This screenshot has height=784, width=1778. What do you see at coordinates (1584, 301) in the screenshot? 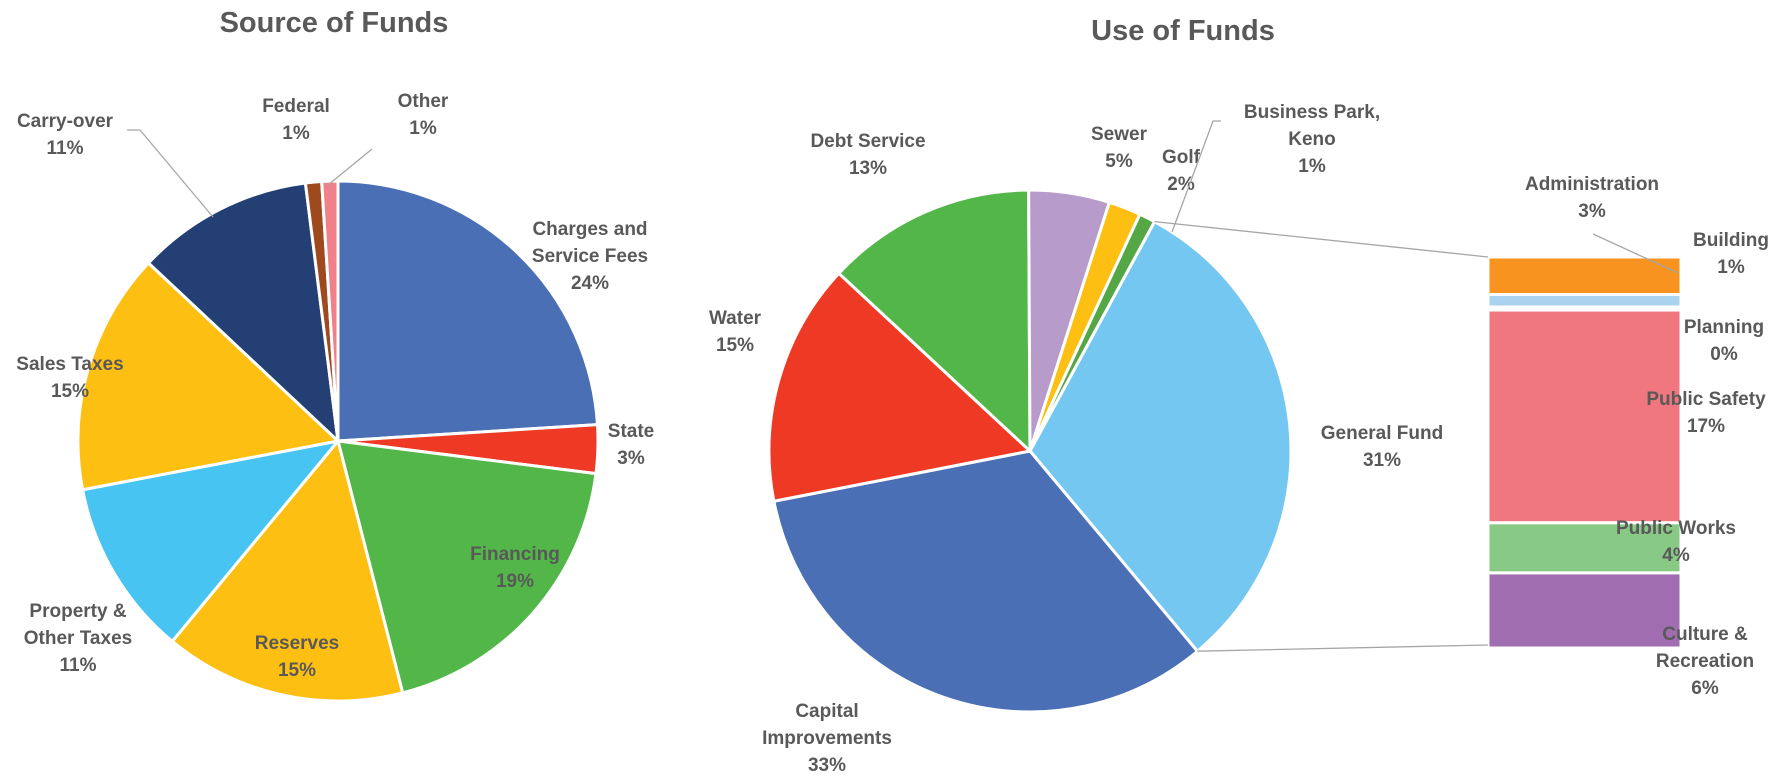
I see `breakdown-bar-building` at bounding box center [1584, 301].